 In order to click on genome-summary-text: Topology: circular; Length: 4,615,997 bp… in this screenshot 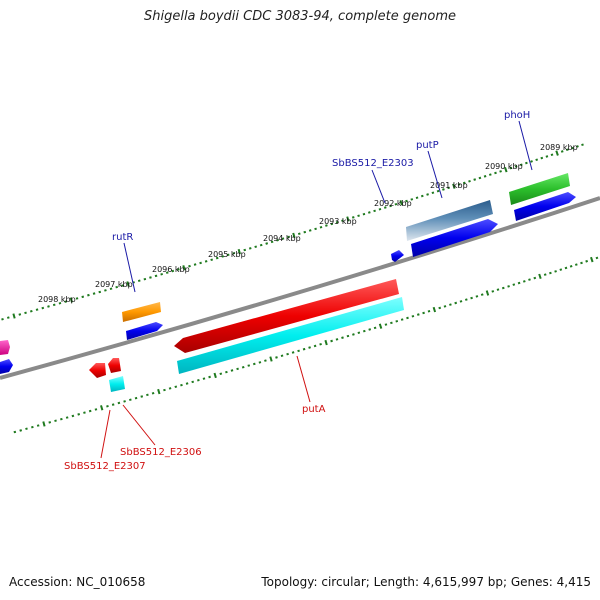, I will do `click(426, 582)`.